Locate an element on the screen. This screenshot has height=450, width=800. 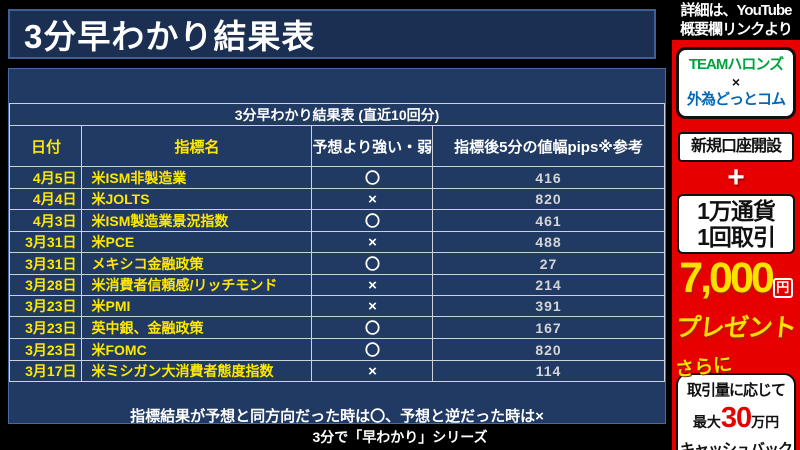
row-date: 3月17日 is located at coordinates (46, 371).